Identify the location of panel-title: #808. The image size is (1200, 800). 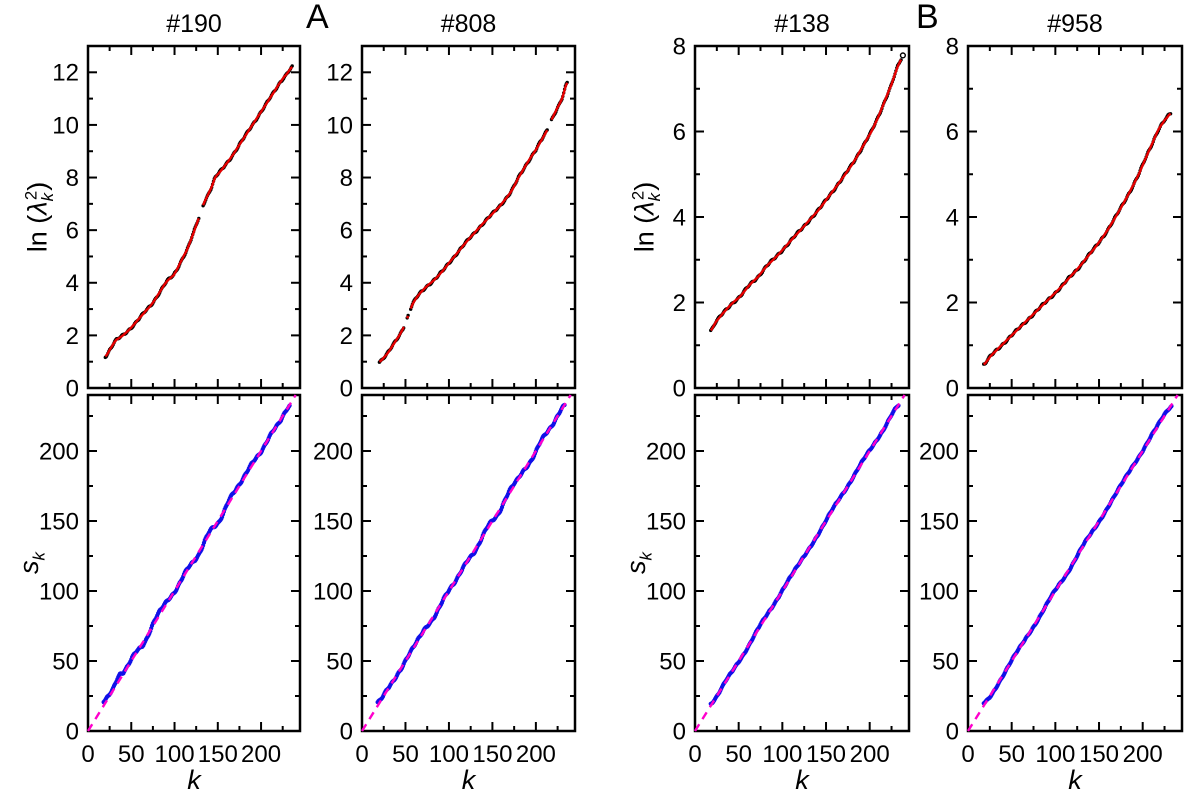
(468, 24).